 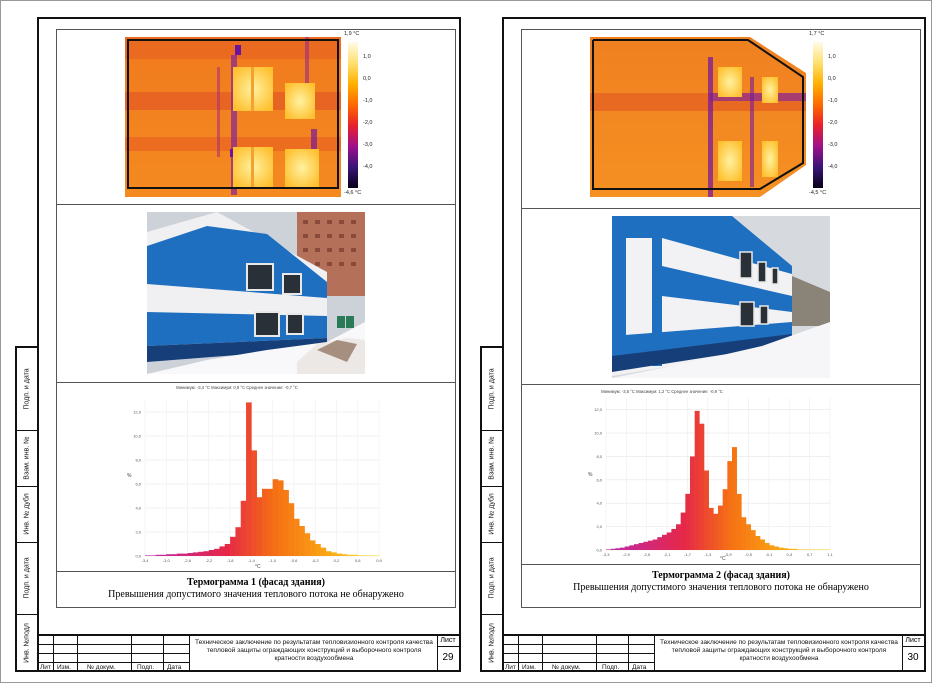 What do you see at coordinates (27, 578) in the screenshot?
I see `side-cell-signature-date: Подп. и дата` at bounding box center [27, 578].